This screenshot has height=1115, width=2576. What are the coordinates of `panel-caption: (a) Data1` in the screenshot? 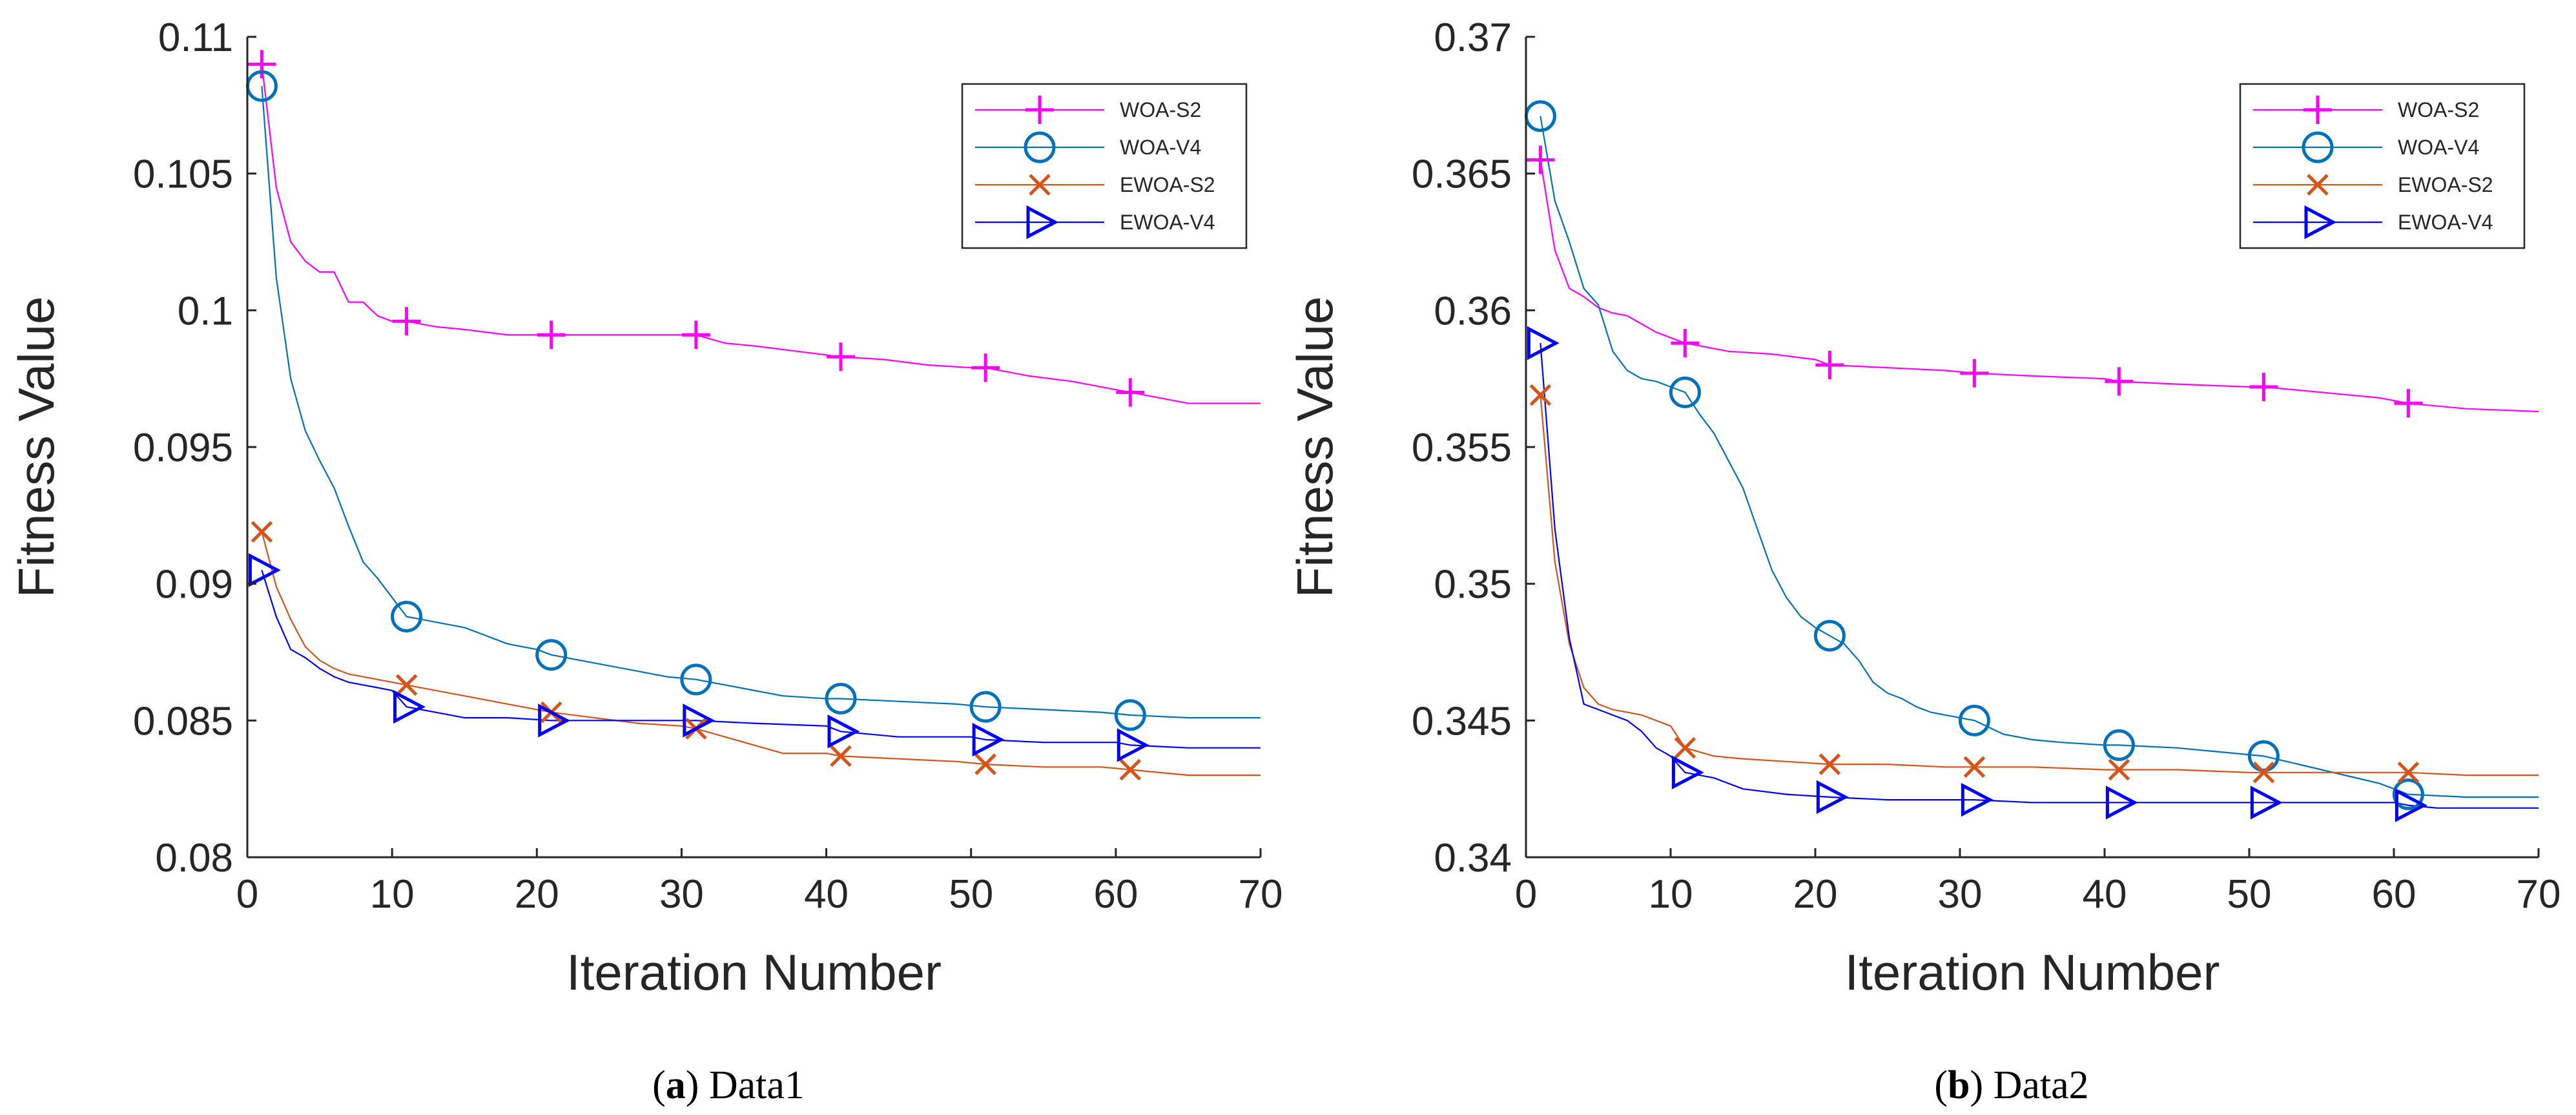 It's located at (728, 1085).